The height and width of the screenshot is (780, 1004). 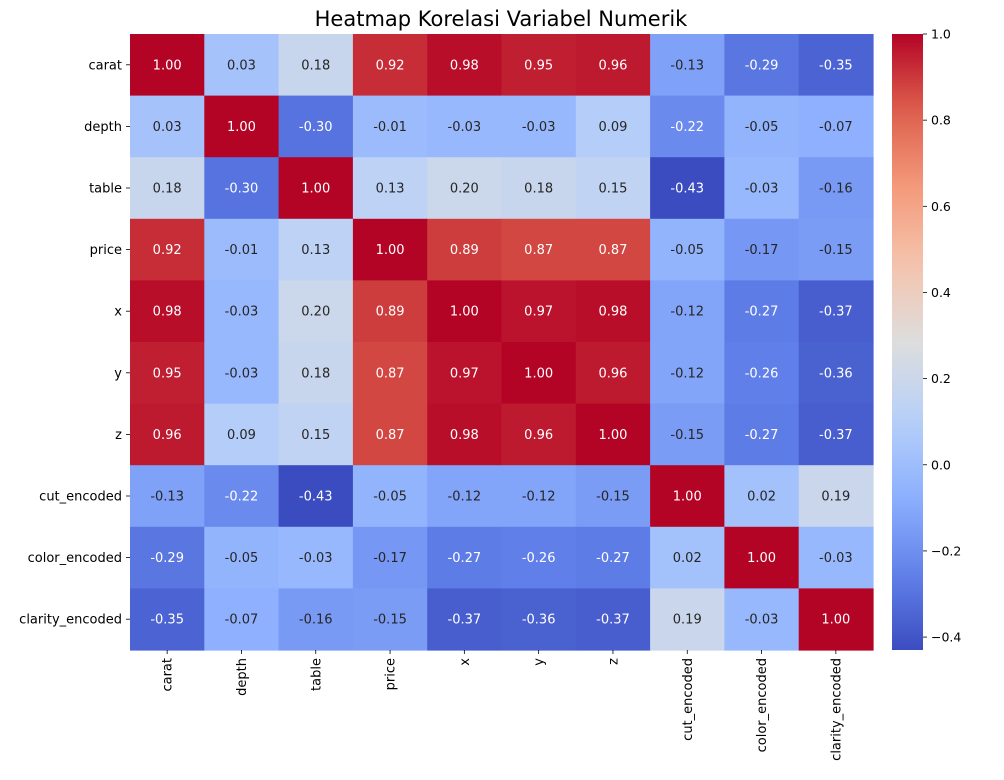 I want to click on x-tick-label: carat, so click(x=168, y=675).